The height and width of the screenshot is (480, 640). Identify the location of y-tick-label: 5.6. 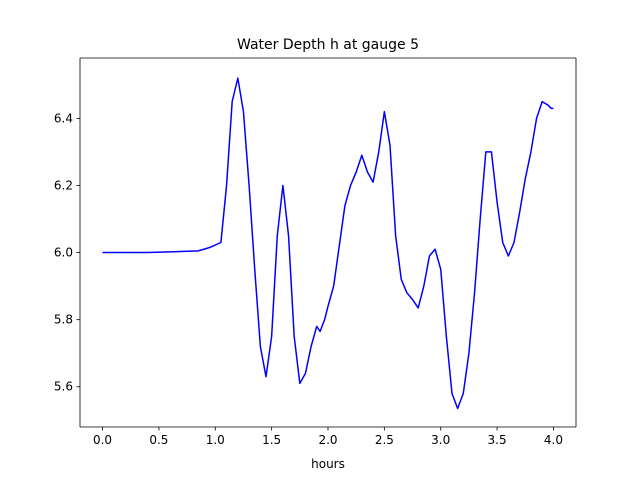
(63, 387).